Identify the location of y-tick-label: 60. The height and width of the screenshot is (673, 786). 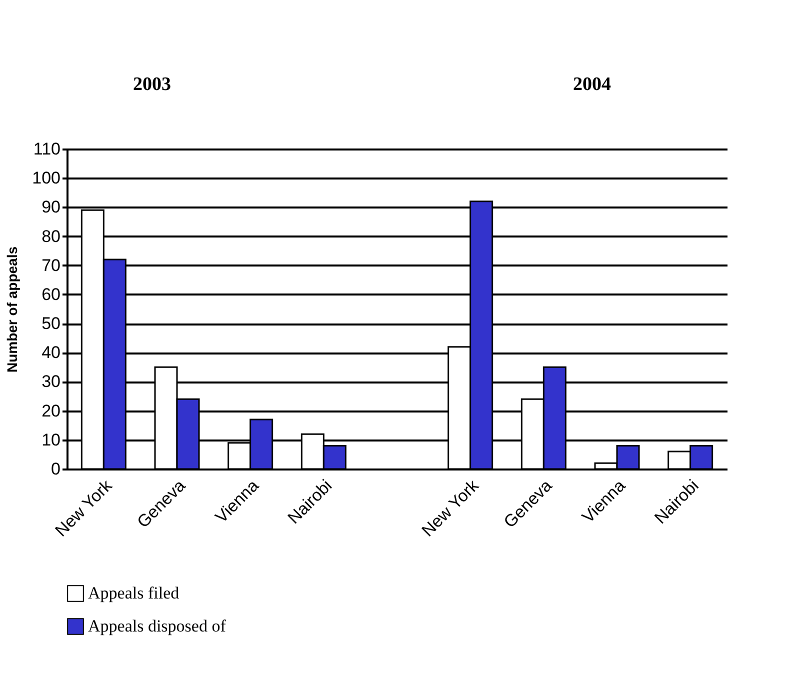
(51, 294).